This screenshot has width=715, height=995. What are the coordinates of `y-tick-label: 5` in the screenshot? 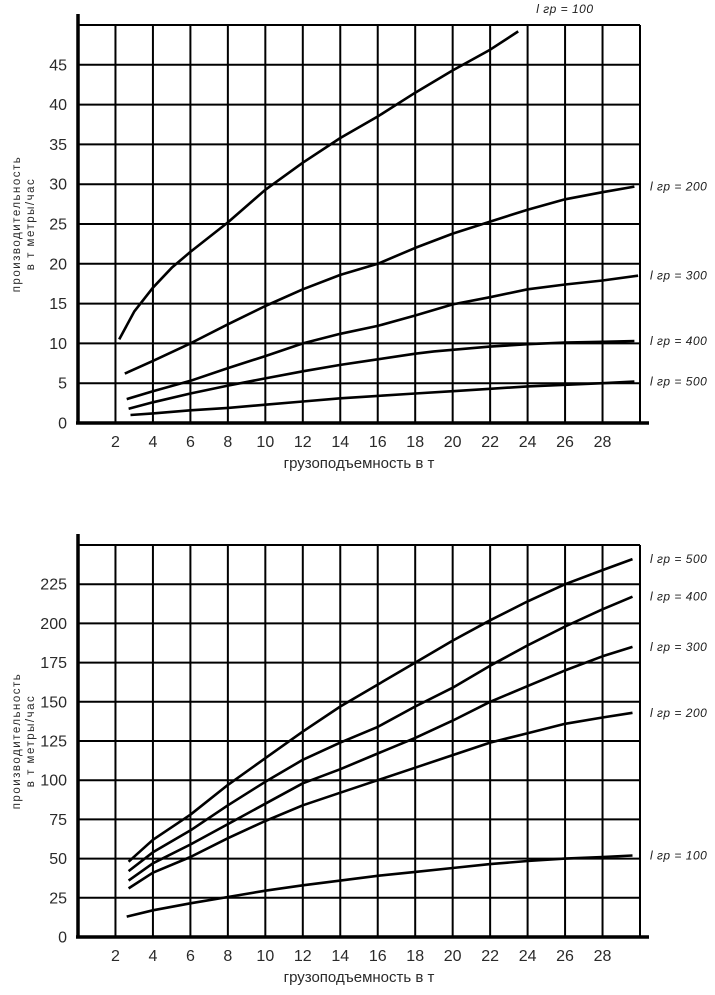 It's located at (62, 384).